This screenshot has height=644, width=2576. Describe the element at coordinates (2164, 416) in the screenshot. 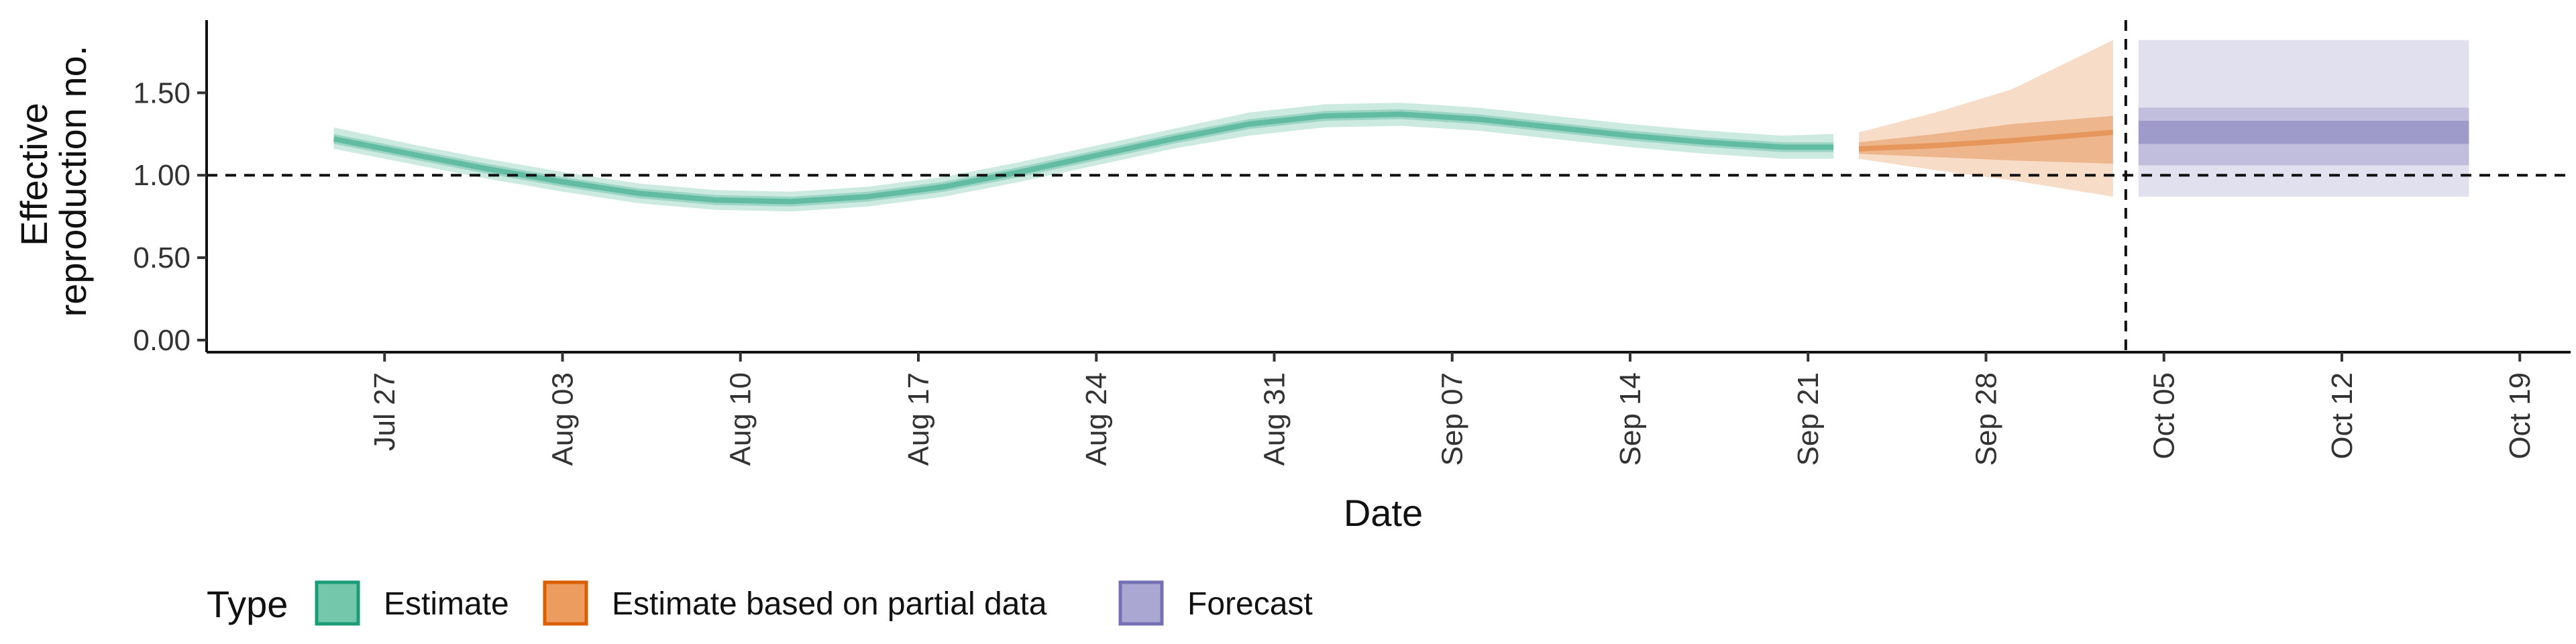

I see `x-tick-label: Oct 05` at that location.